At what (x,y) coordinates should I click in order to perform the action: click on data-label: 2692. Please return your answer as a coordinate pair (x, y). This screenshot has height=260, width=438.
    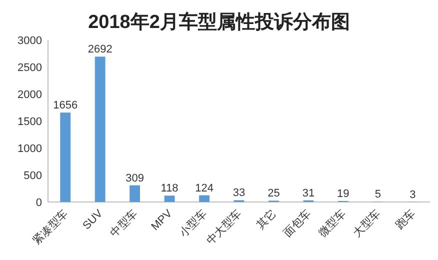
    Looking at the image, I should click on (100, 50).